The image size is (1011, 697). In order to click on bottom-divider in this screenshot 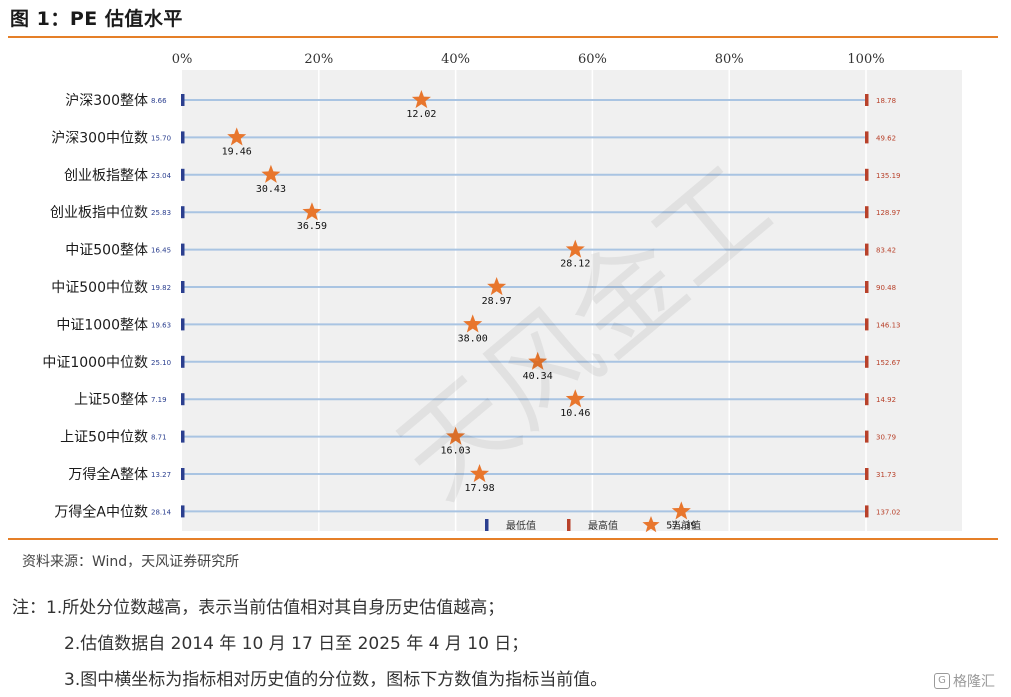, I will do `click(503, 539)`.